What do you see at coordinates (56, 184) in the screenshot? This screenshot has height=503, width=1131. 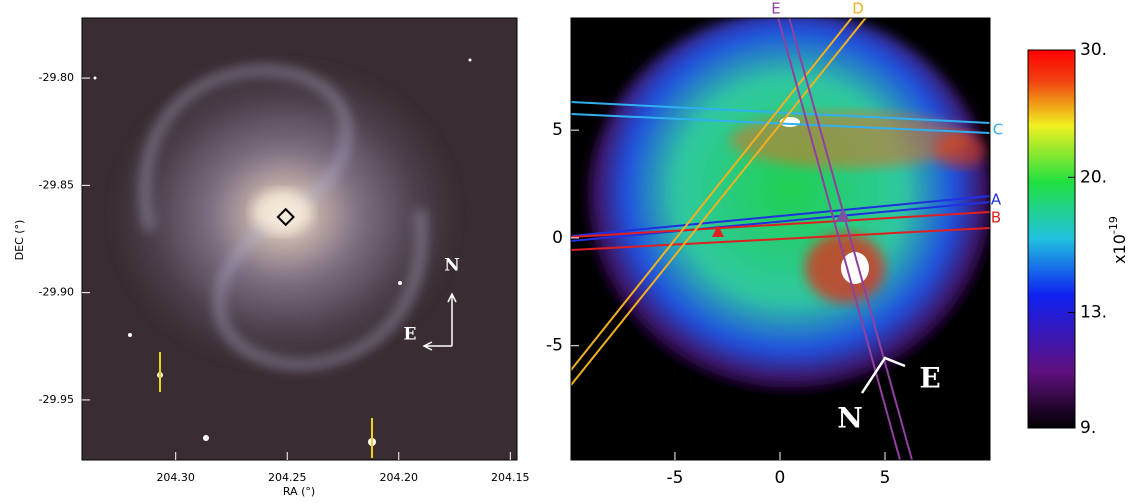 I see `y-tick-label: -29.85` at bounding box center [56, 184].